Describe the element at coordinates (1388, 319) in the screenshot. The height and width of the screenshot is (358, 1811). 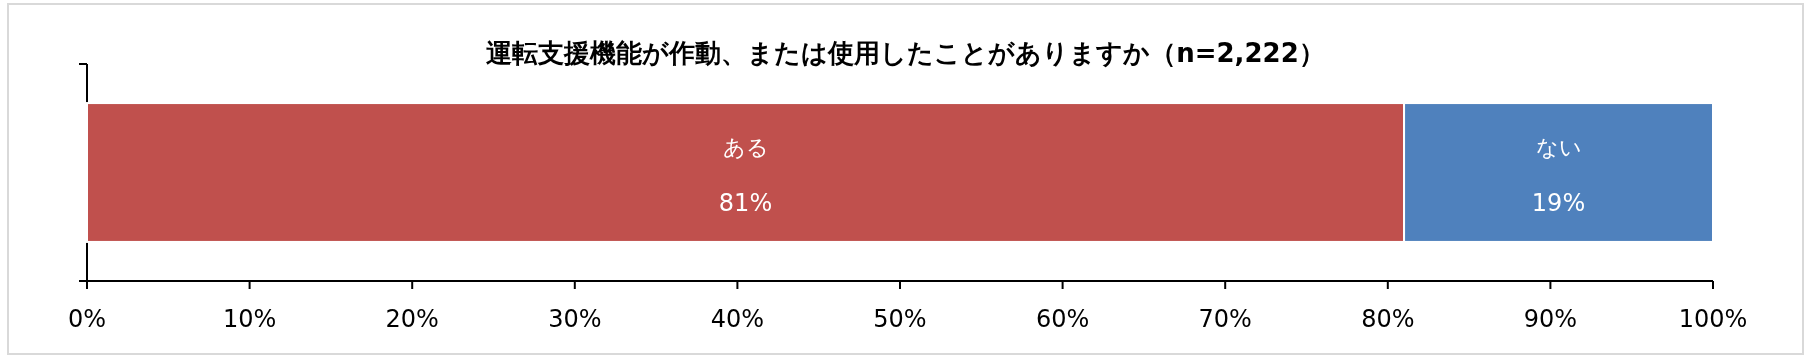
I see `x-tick-label: 80%` at that location.